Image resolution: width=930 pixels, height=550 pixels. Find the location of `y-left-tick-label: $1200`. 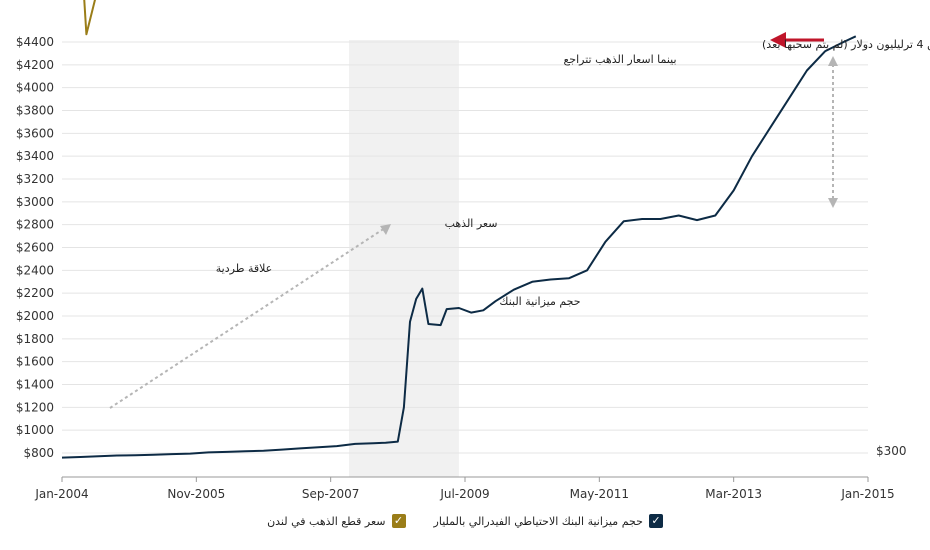

y-left-tick-label: $1200 is located at coordinates (35, 407).